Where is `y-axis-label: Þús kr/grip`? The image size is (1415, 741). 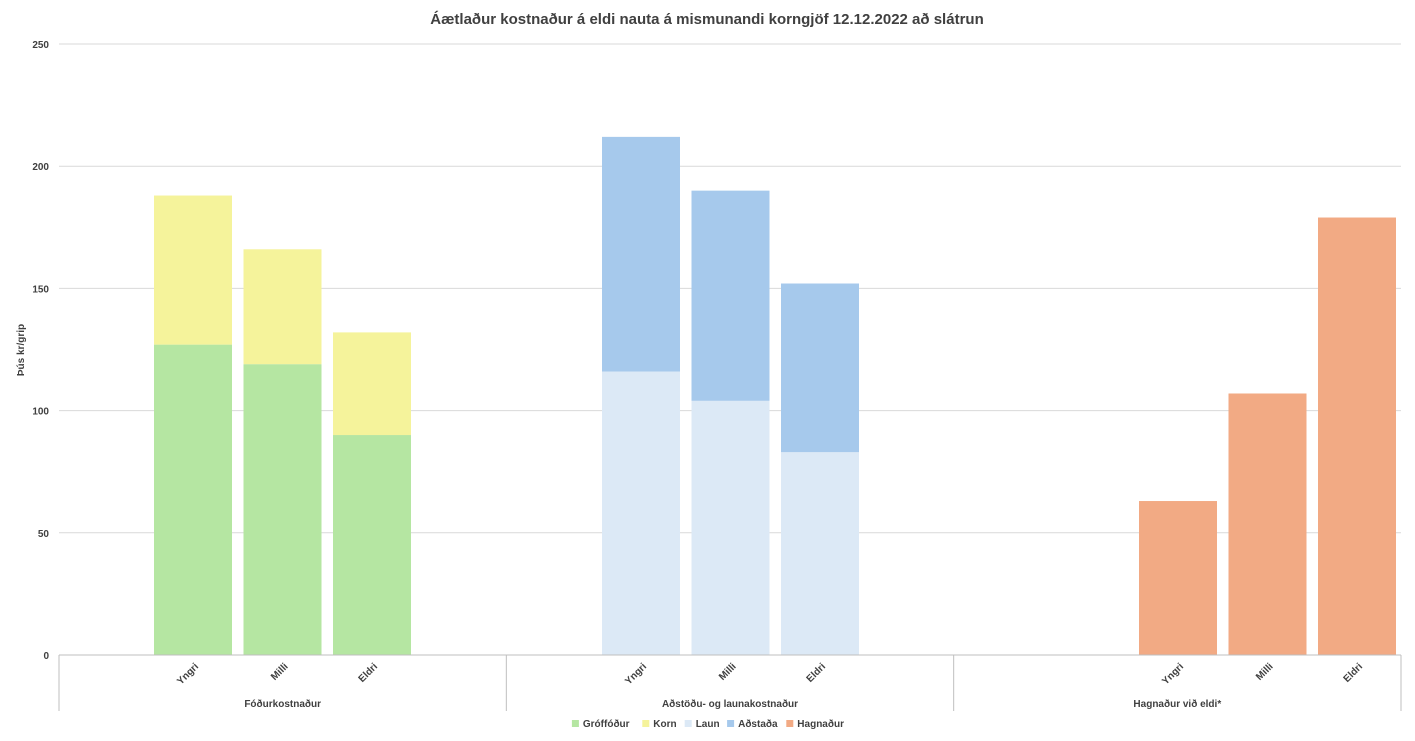
y-axis-label: Þús kr/grip is located at coordinates (21, 350).